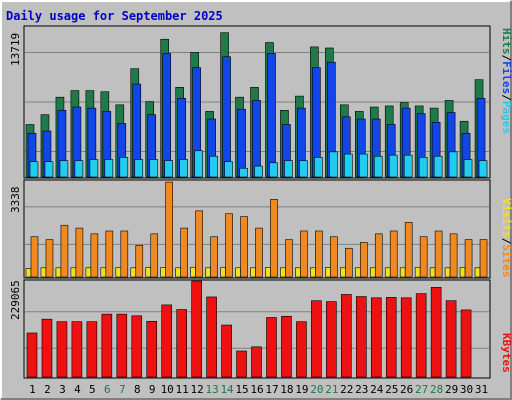 The height and width of the screenshot is (400, 512). Describe the element at coordinates (107, 389) in the screenshot. I see `x-tick-label-day-6: 6` at that location.